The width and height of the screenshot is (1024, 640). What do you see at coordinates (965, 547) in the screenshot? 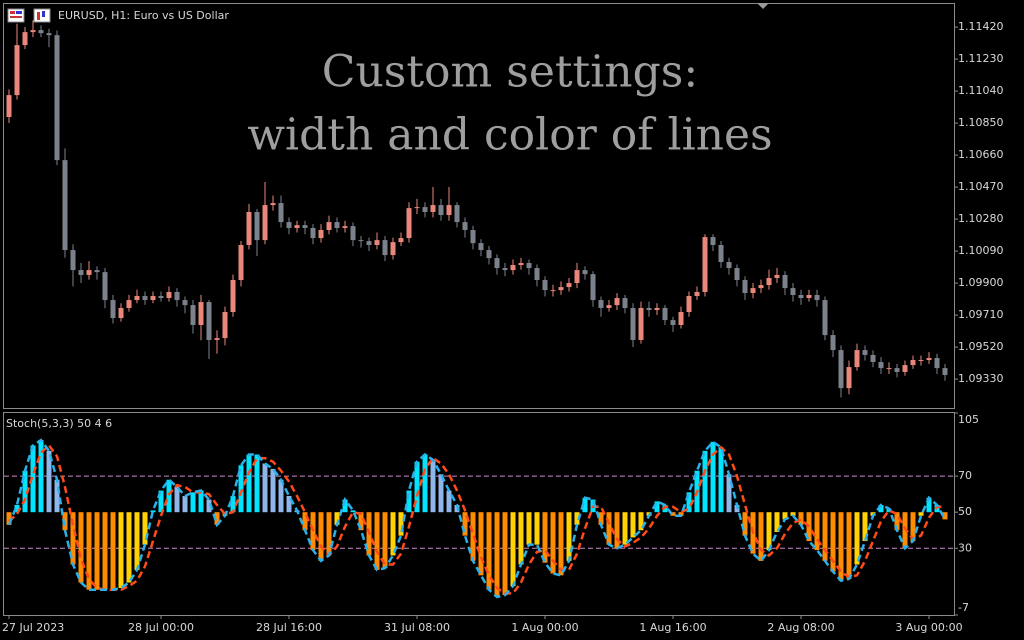
I see `y-tick-label: 30` at bounding box center [965, 547].